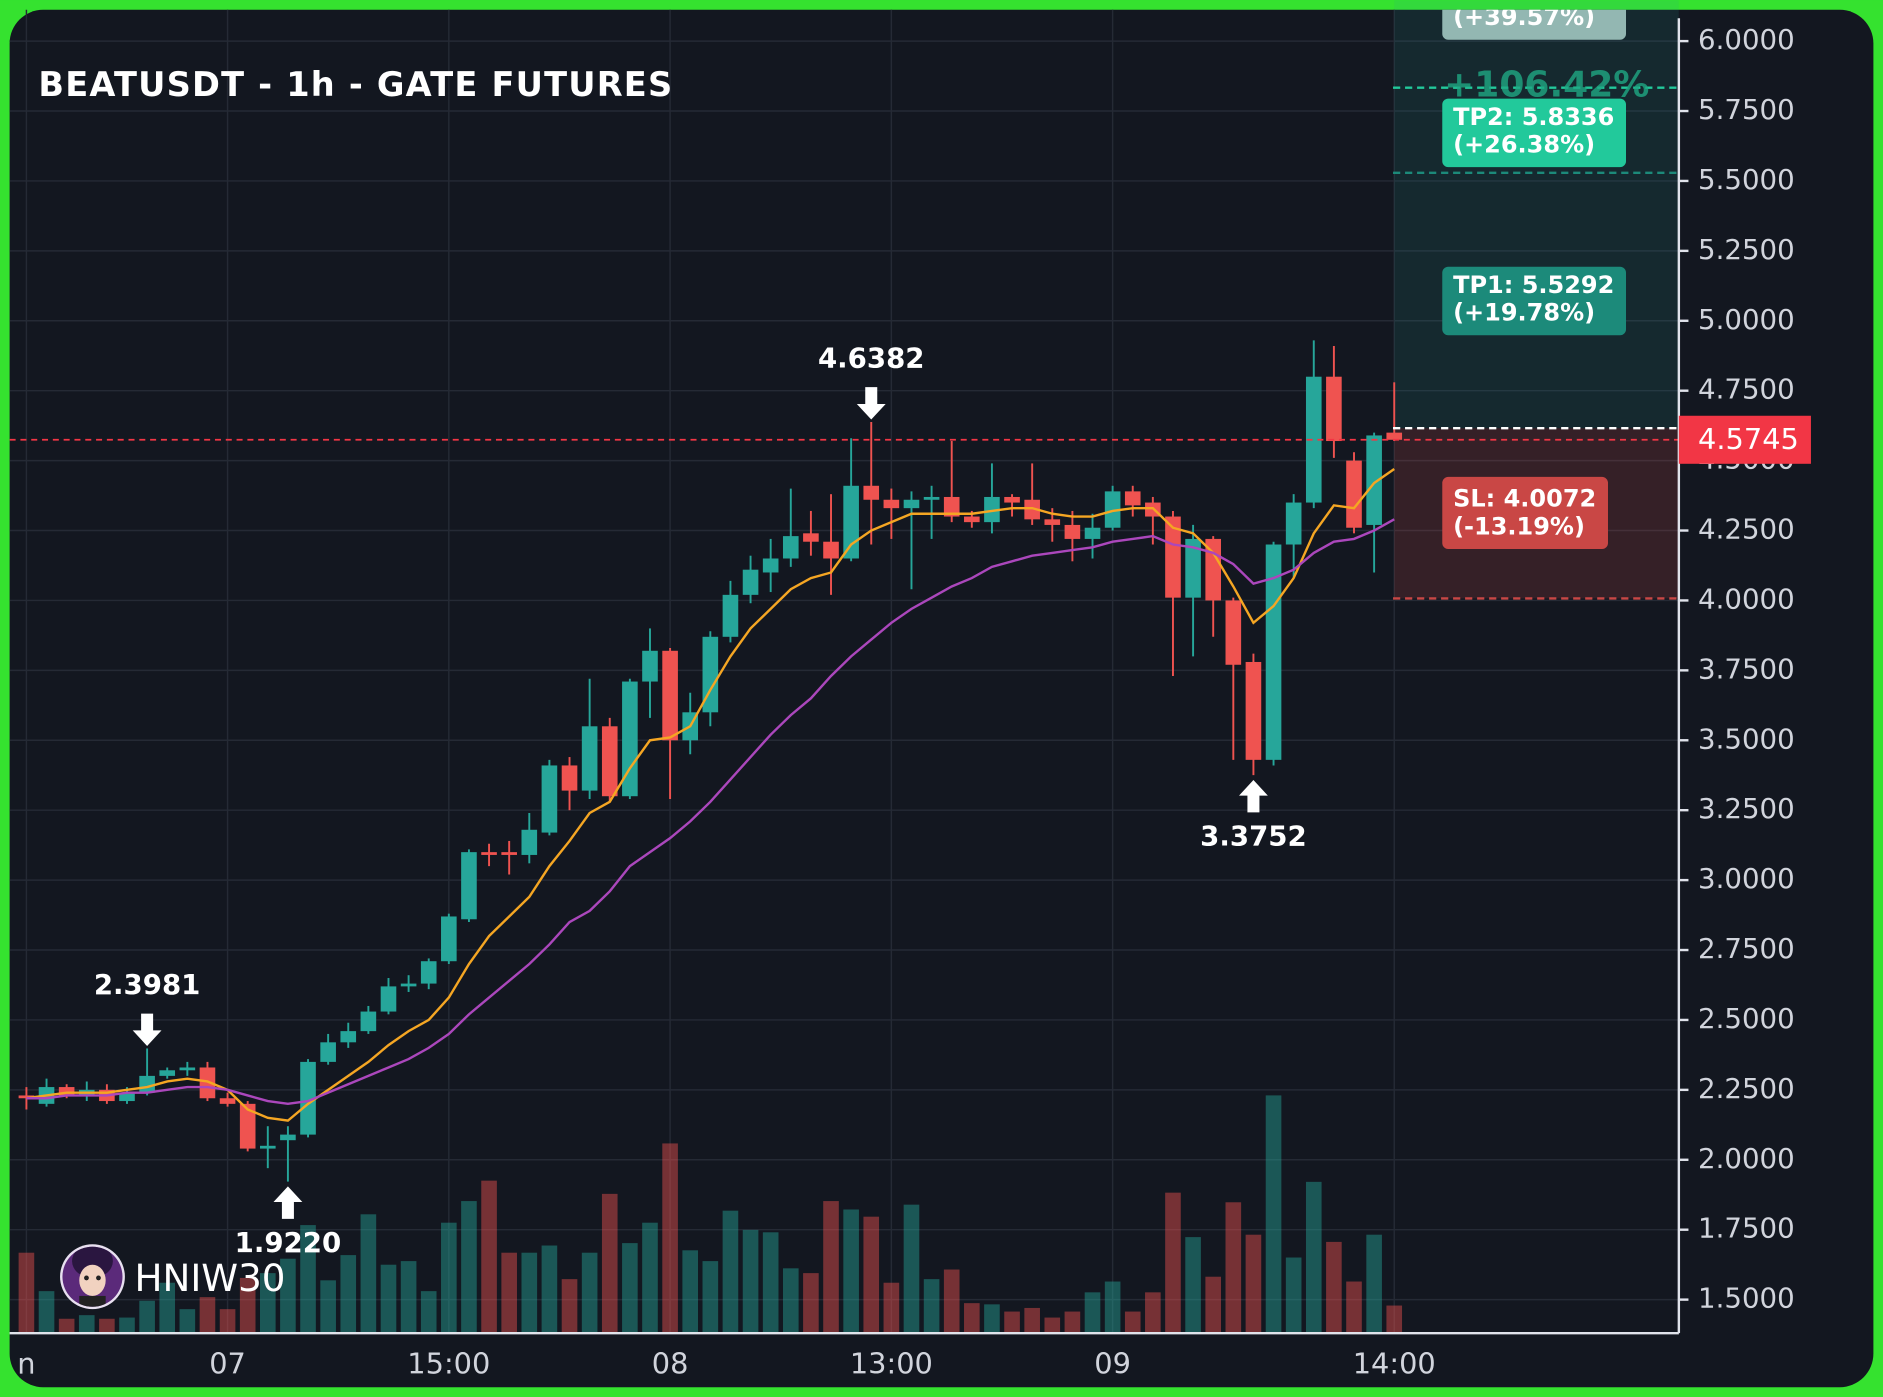 Image resolution: width=1883 pixels, height=1397 pixels. Describe the element at coordinates (1746, 1228) in the screenshot. I see `y-tick-label: 1.7500` at that location.